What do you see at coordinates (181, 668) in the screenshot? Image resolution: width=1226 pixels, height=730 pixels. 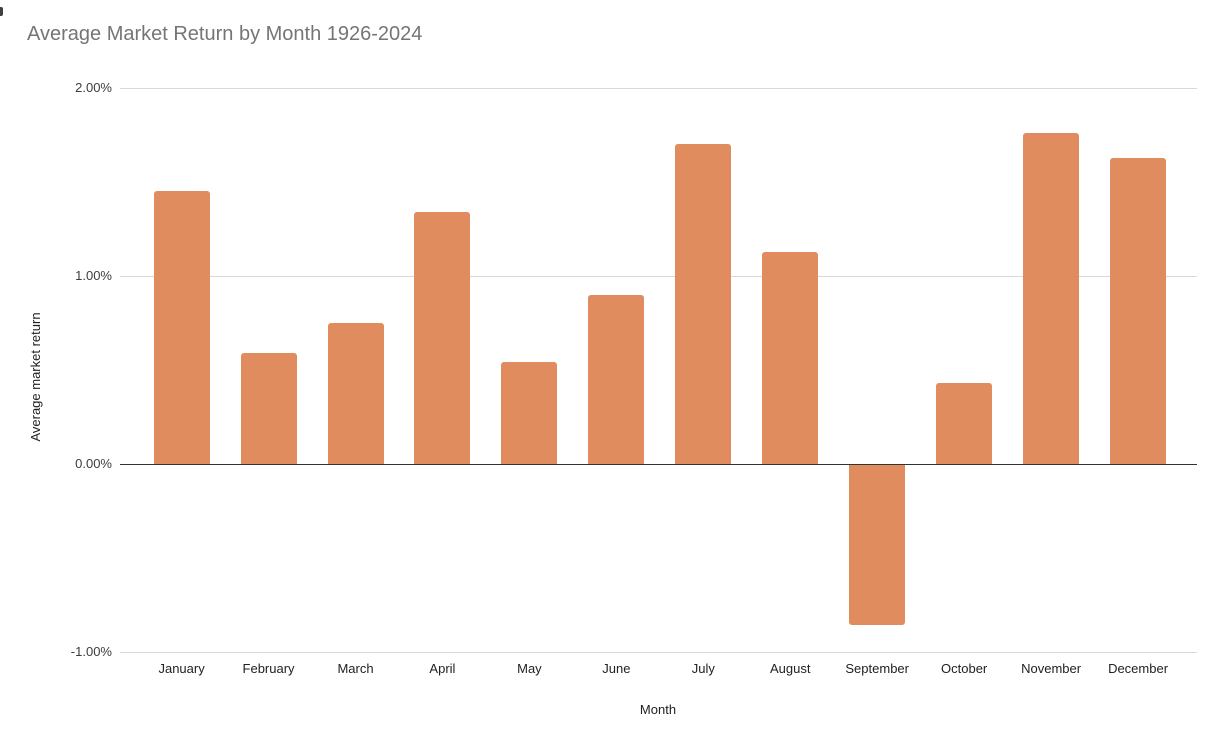 I see `x-axis-tick-label: January` at bounding box center [181, 668].